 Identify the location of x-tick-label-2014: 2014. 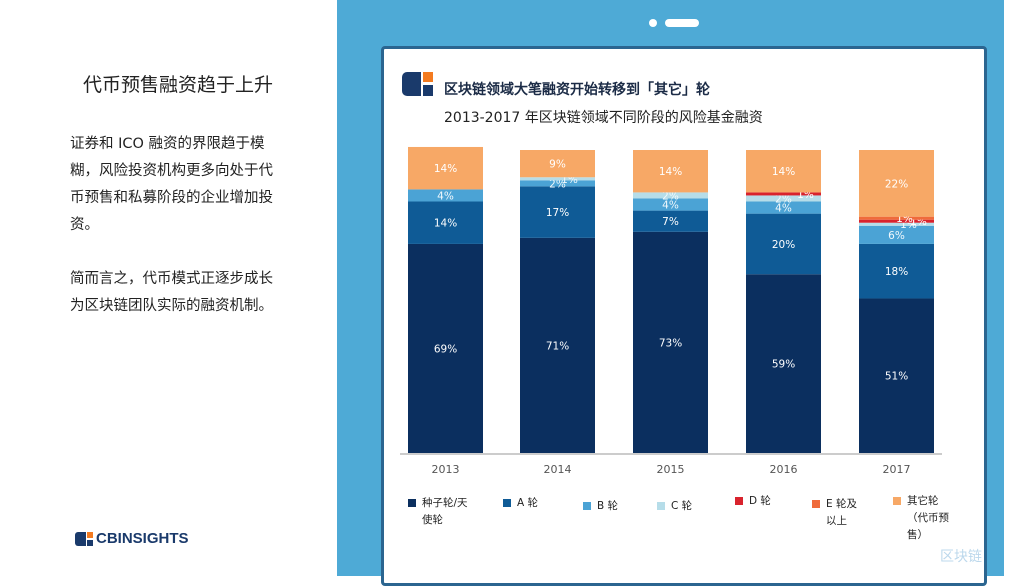
(558, 469).